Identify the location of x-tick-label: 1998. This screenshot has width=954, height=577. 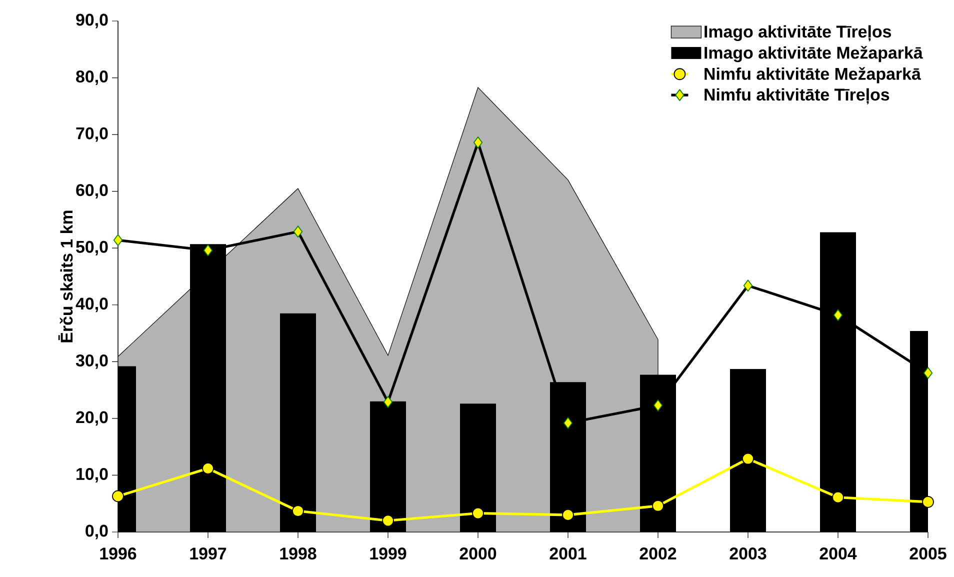
(298, 554).